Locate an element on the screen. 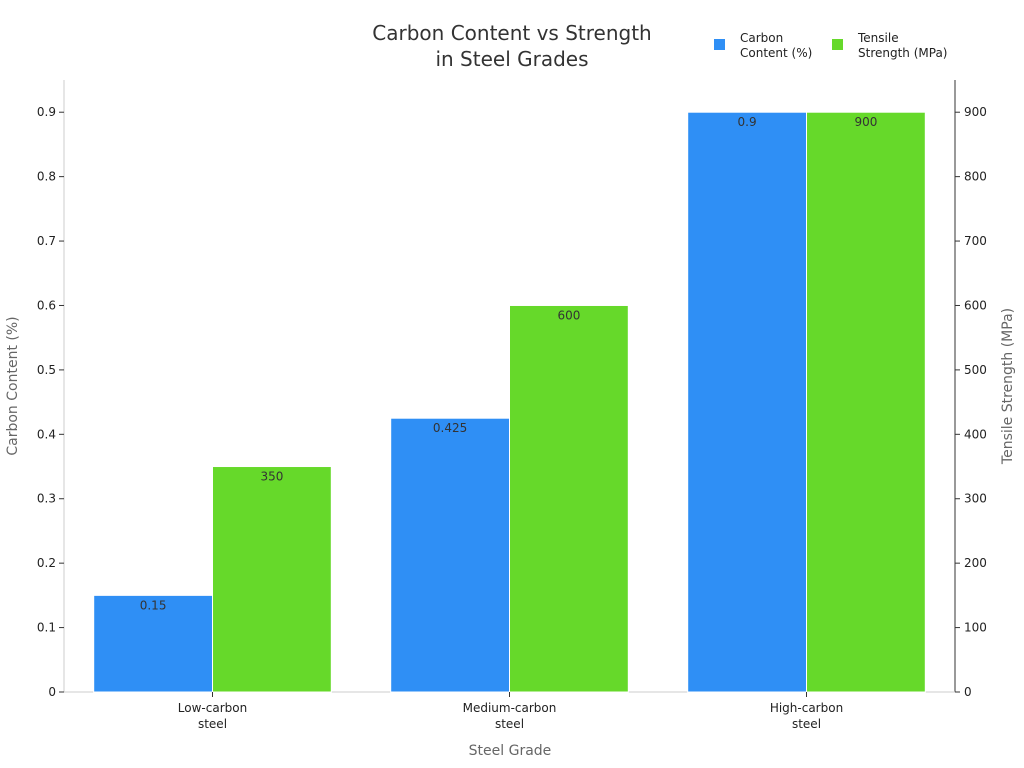 The width and height of the screenshot is (1024, 768). legend-label-carbon-line-2: Content (%) is located at coordinates (776, 53).